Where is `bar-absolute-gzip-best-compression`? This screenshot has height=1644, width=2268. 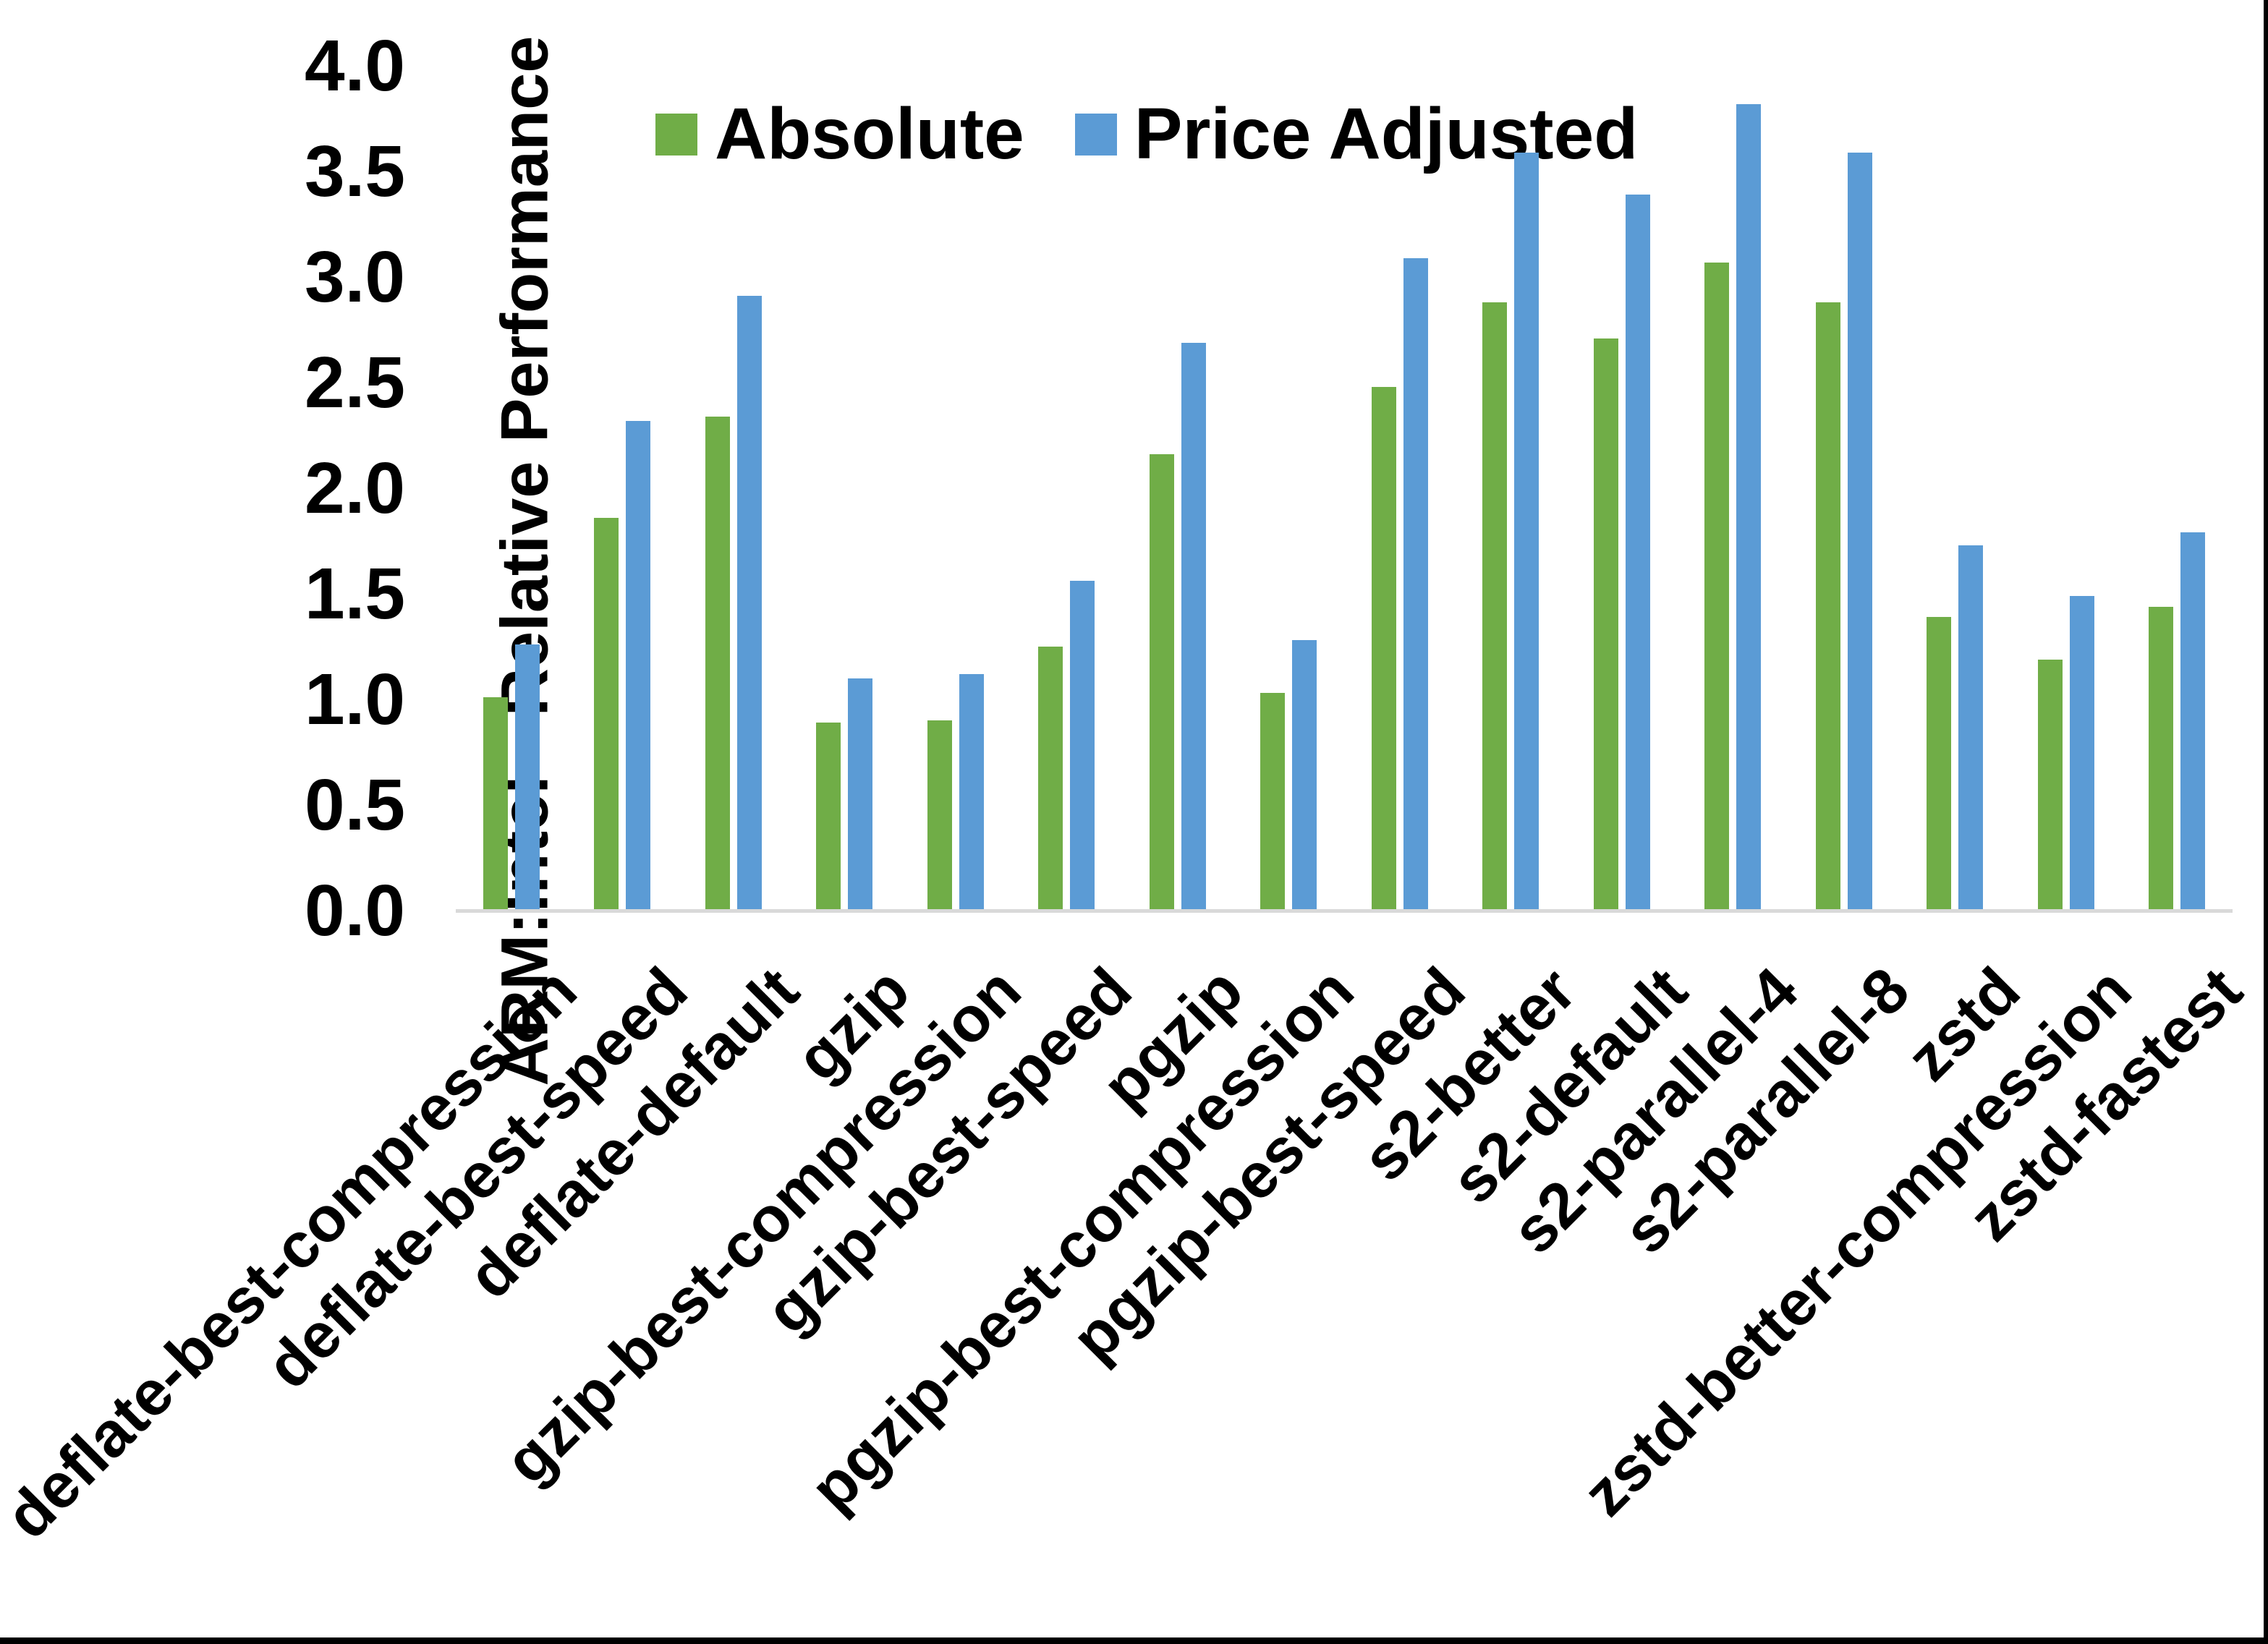 bar-absolute-gzip-best-compression is located at coordinates (940, 815).